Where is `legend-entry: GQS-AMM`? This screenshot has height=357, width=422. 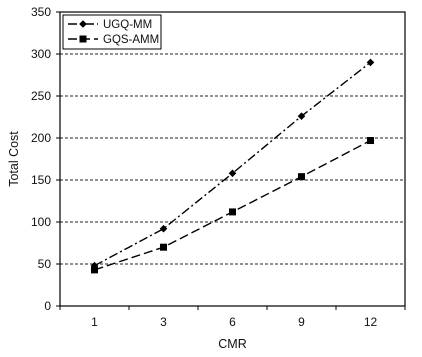
legend-entry: GQS-AMM is located at coordinates (113, 40).